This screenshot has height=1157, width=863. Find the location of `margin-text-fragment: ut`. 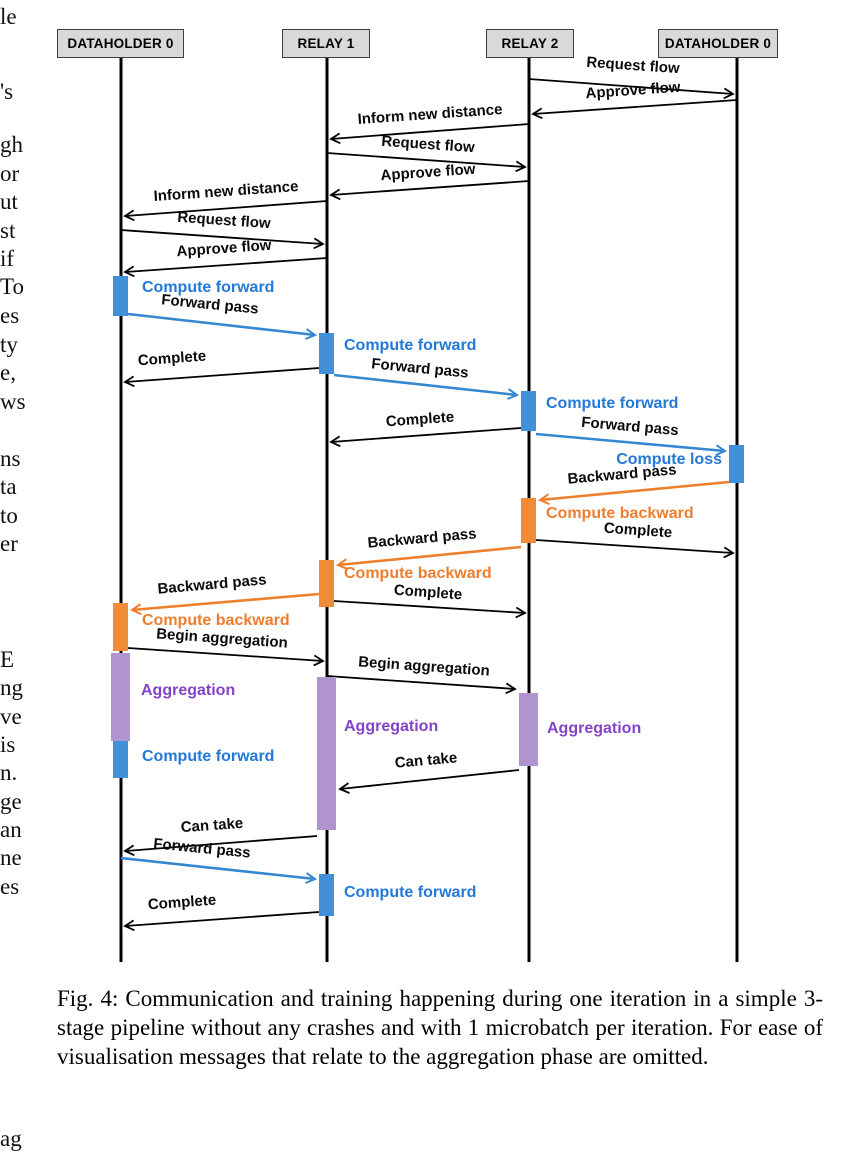

margin-text-fragment: ut is located at coordinates (9, 201).